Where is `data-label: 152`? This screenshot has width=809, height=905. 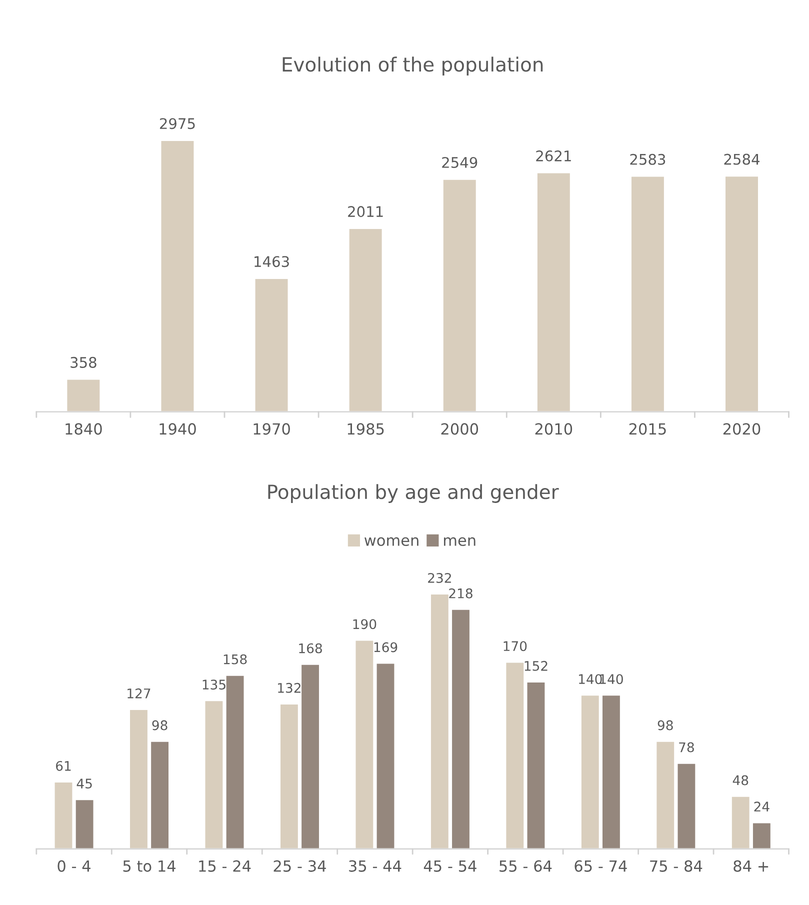 data-label: 152 is located at coordinates (536, 665).